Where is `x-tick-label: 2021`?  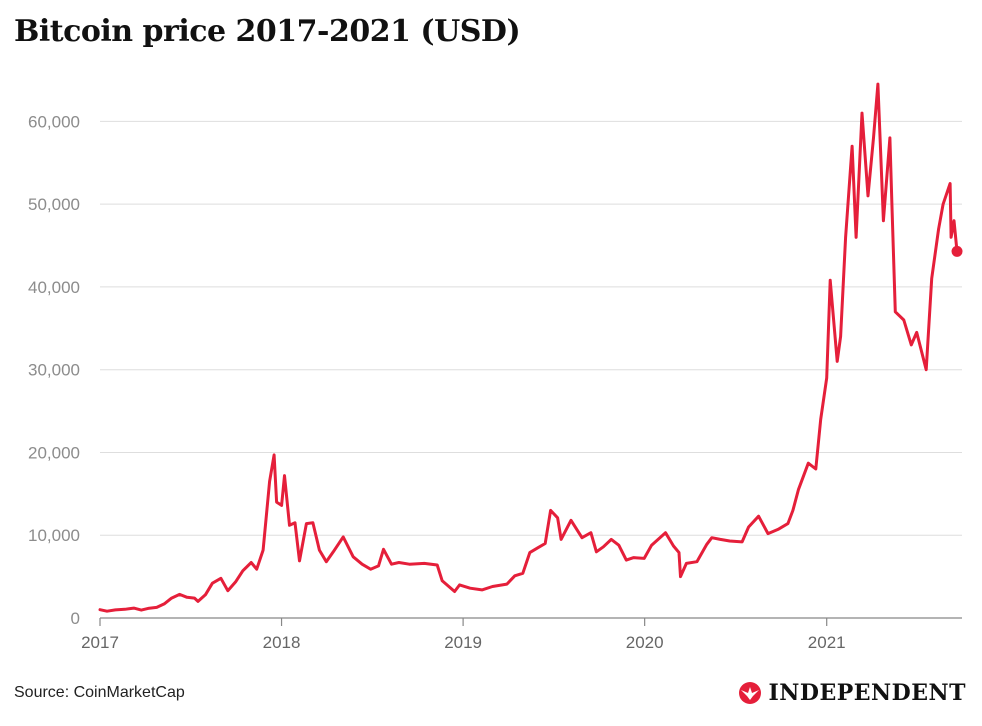 x-tick-label: 2021 is located at coordinates (827, 642).